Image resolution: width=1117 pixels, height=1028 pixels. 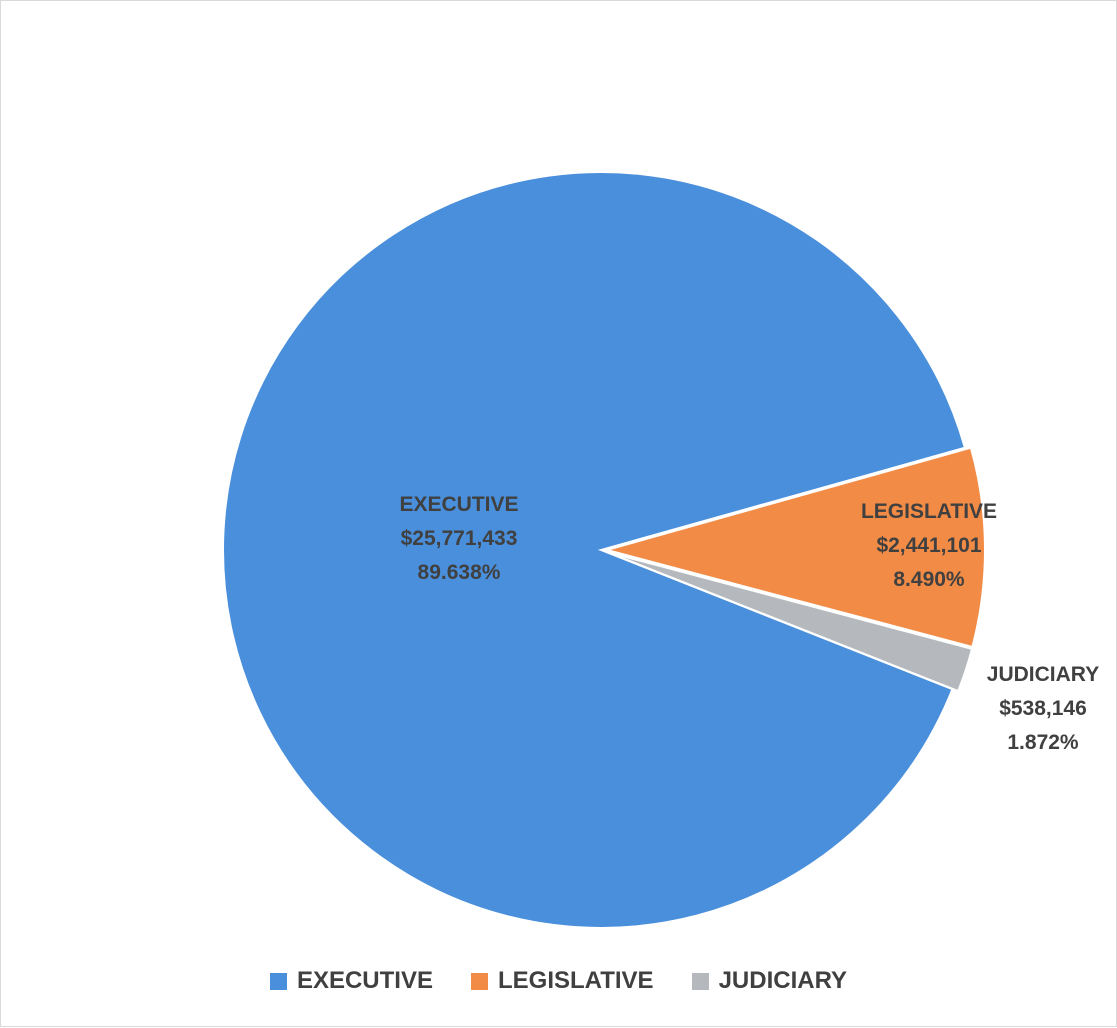 I want to click on legend-item-legislative: LEGISLATIVE, so click(x=562, y=981).